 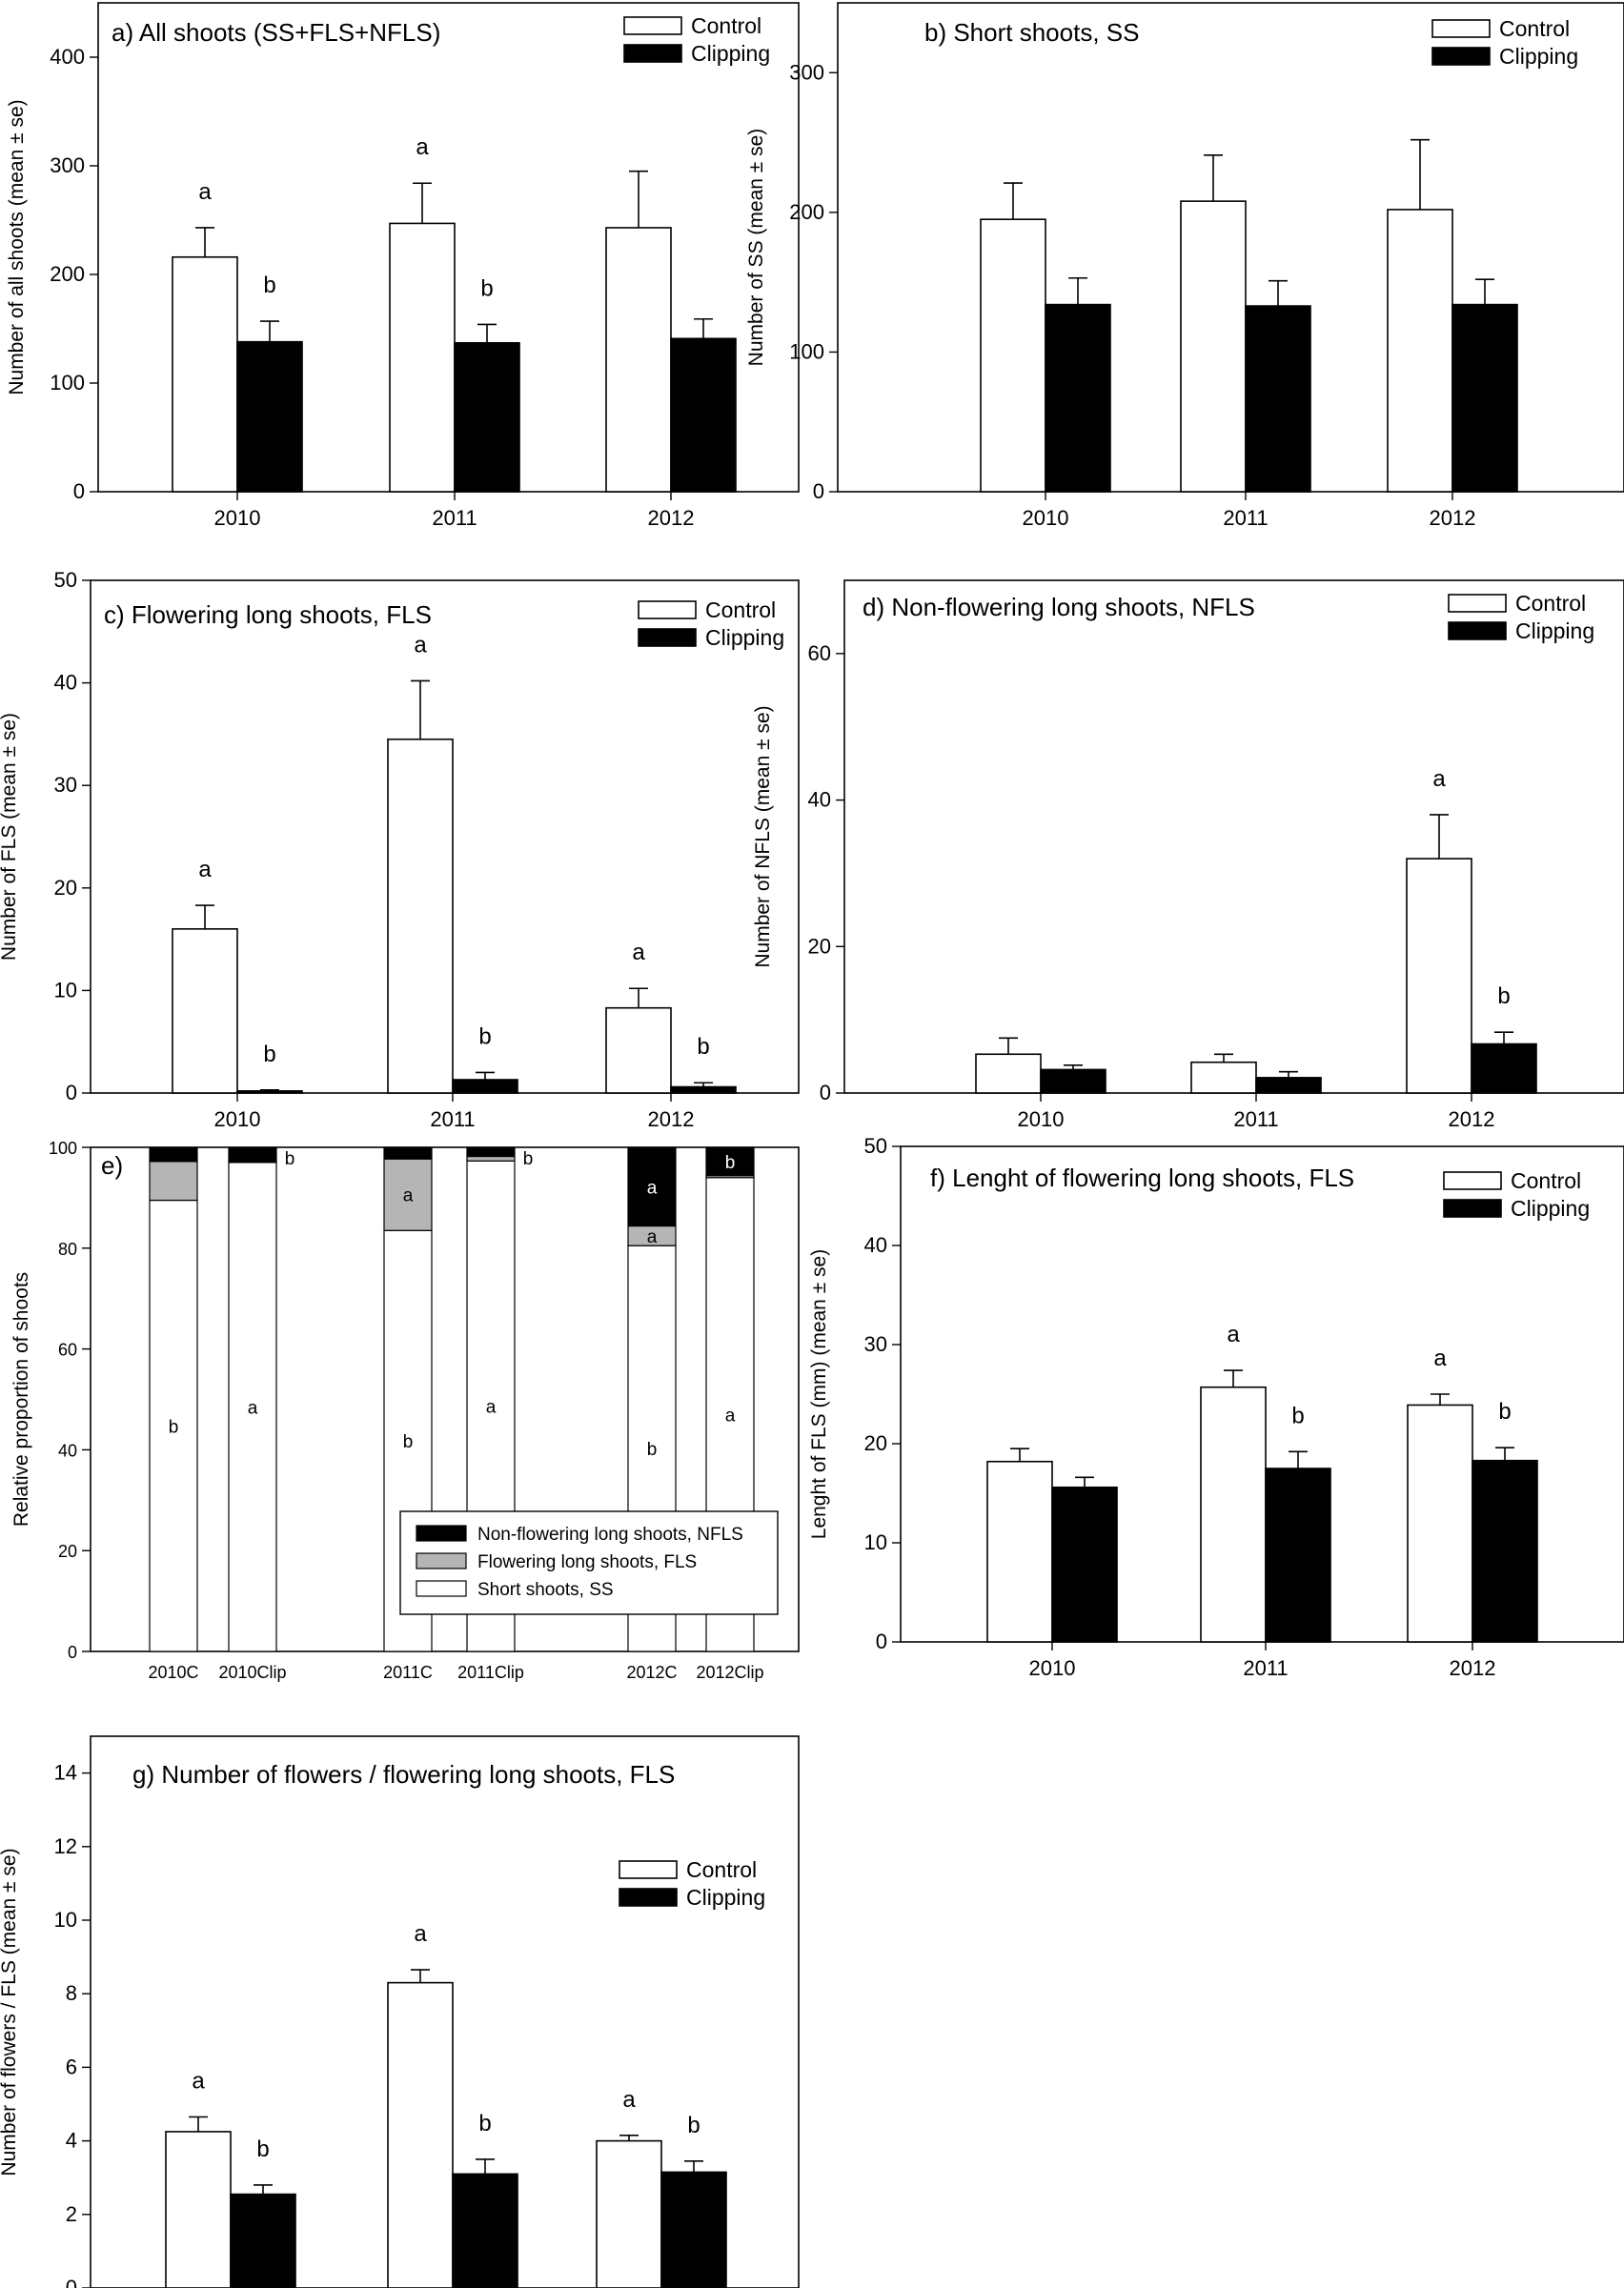 What do you see at coordinates (71, 2214) in the screenshot?
I see `y-tick-label: 2` at bounding box center [71, 2214].